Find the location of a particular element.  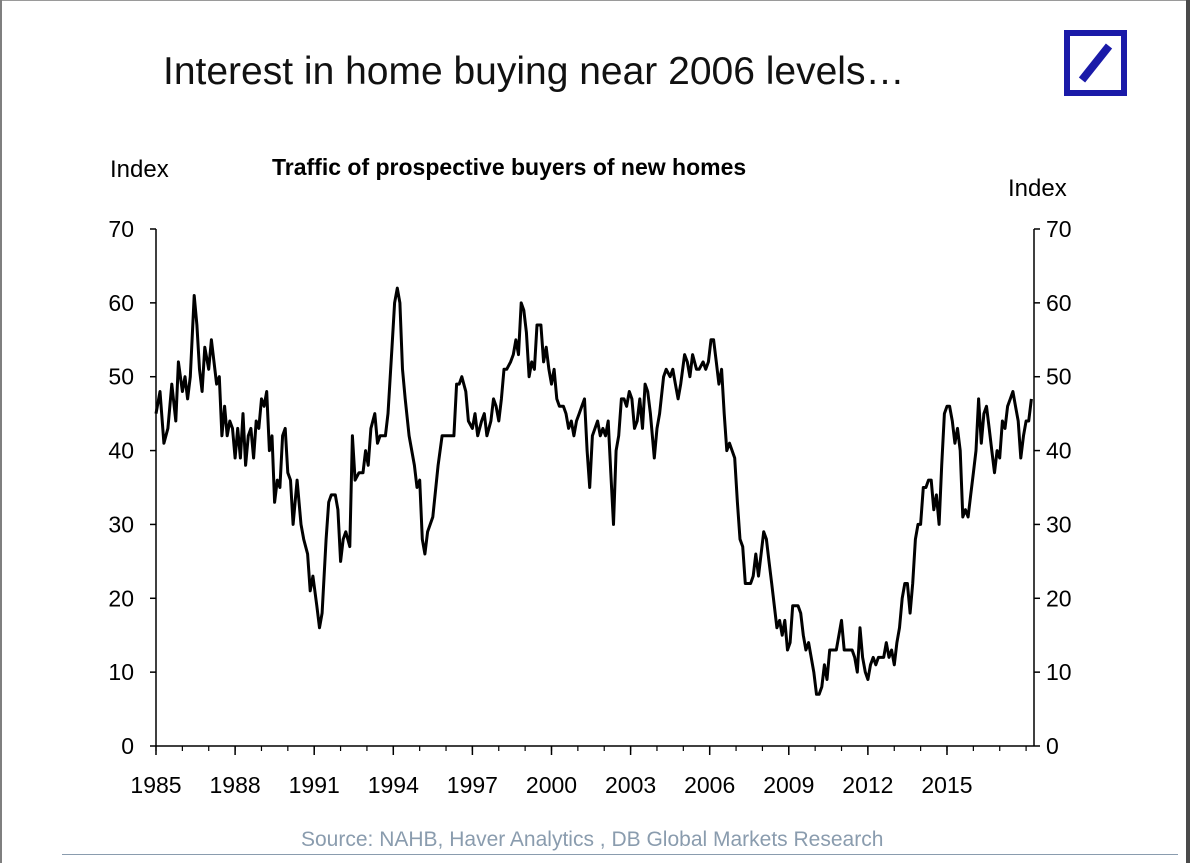

left-y-ticks: 0 10 20 30 40 50 60 70 is located at coordinates (132, 487).